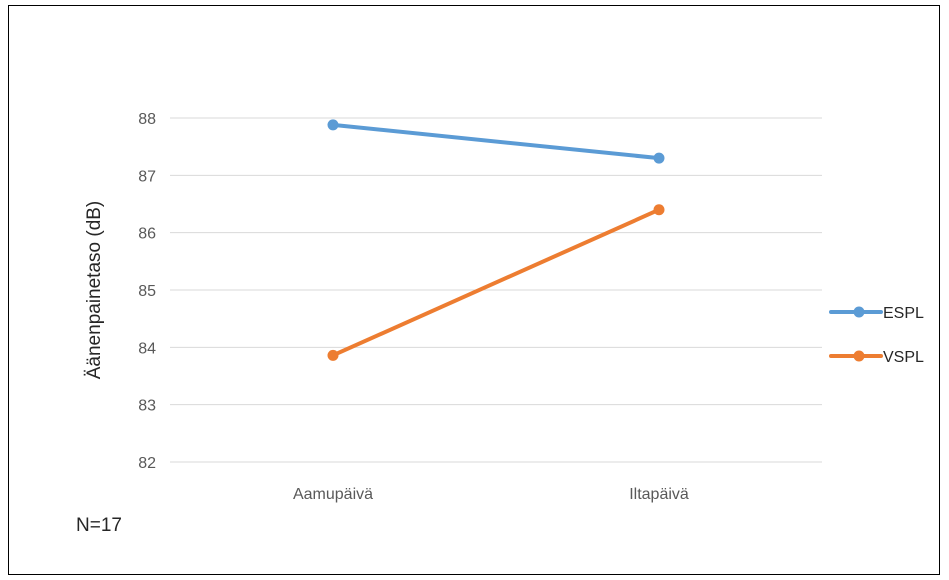  What do you see at coordinates (147, 406) in the screenshot?
I see `y-tick-label: 83` at bounding box center [147, 406].